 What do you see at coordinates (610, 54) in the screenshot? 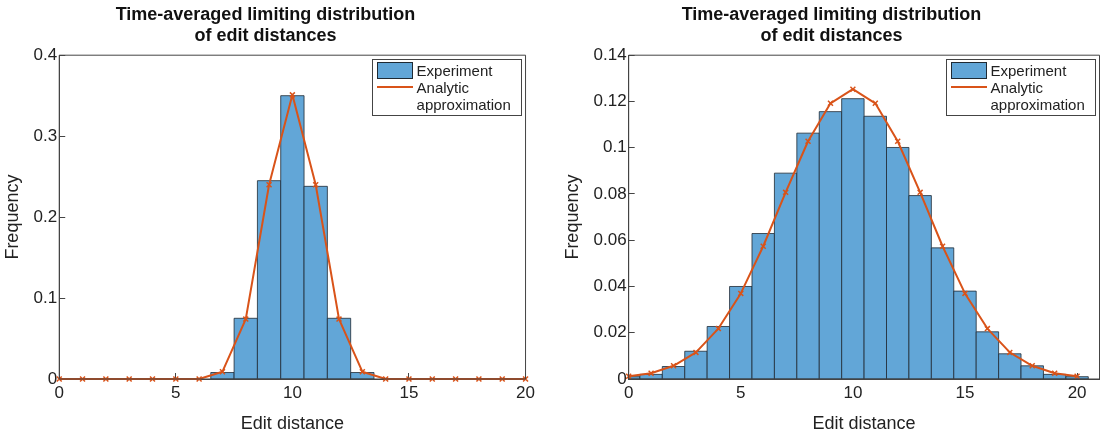
I see `y-tick-label: 0.14` at bounding box center [610, 54].